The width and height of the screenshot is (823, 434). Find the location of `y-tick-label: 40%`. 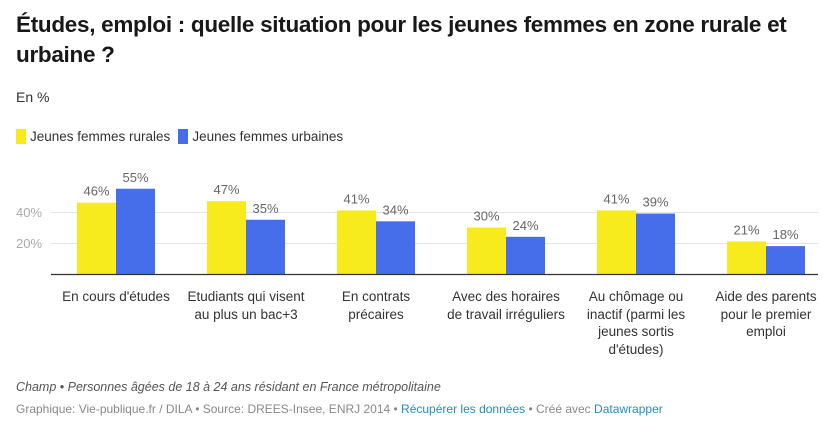

y-tick-label: 40% is located at coordinates (29, 212).